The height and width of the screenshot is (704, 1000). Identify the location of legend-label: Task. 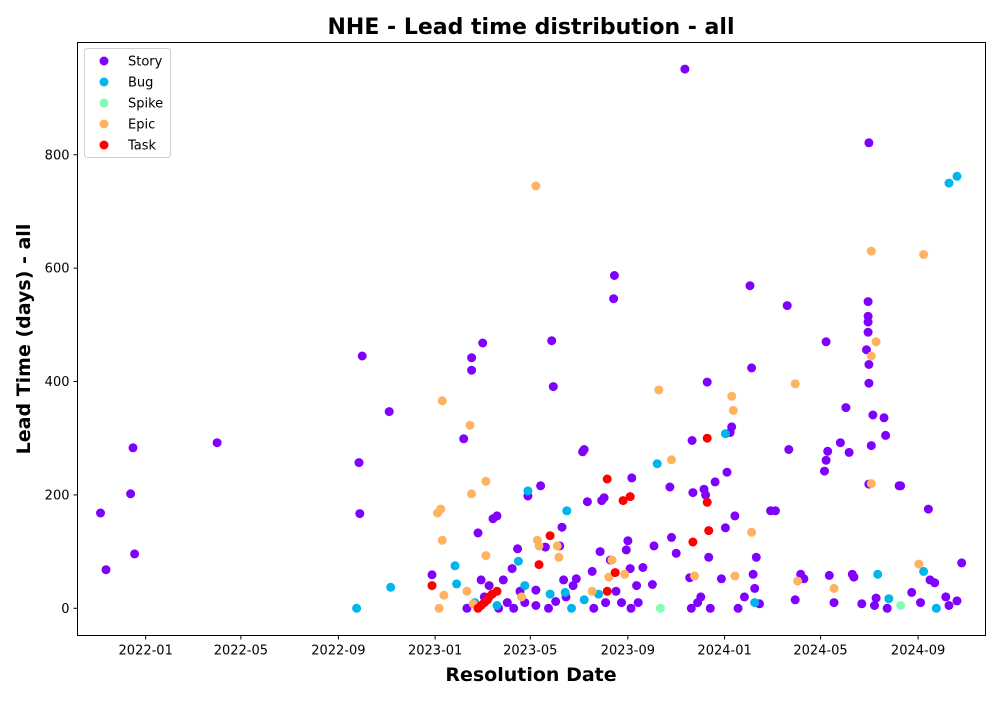
(142, 146).